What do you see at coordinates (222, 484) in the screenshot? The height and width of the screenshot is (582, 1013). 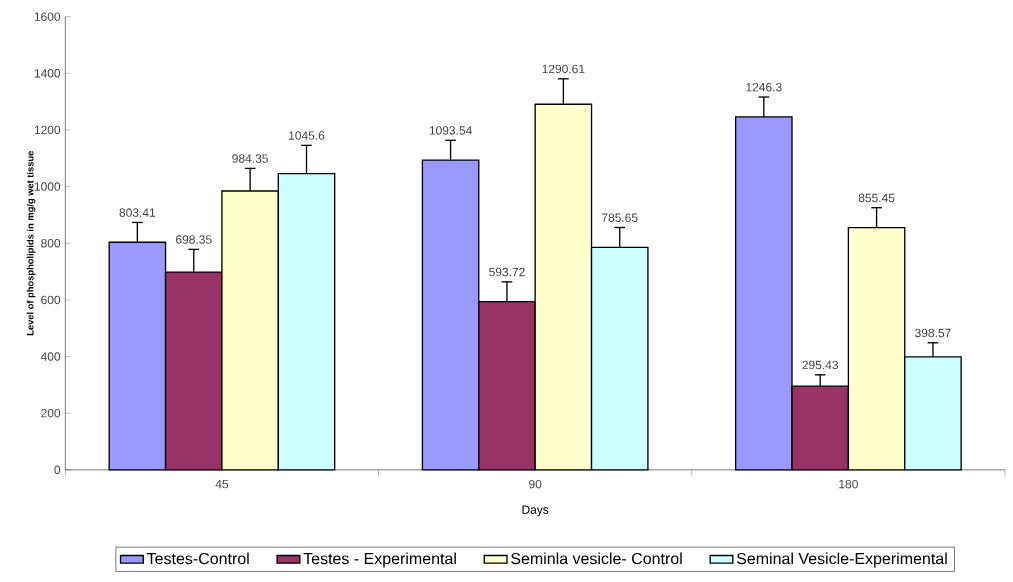 I see `x-tick-label: 45` at bounding box center [222, 484].